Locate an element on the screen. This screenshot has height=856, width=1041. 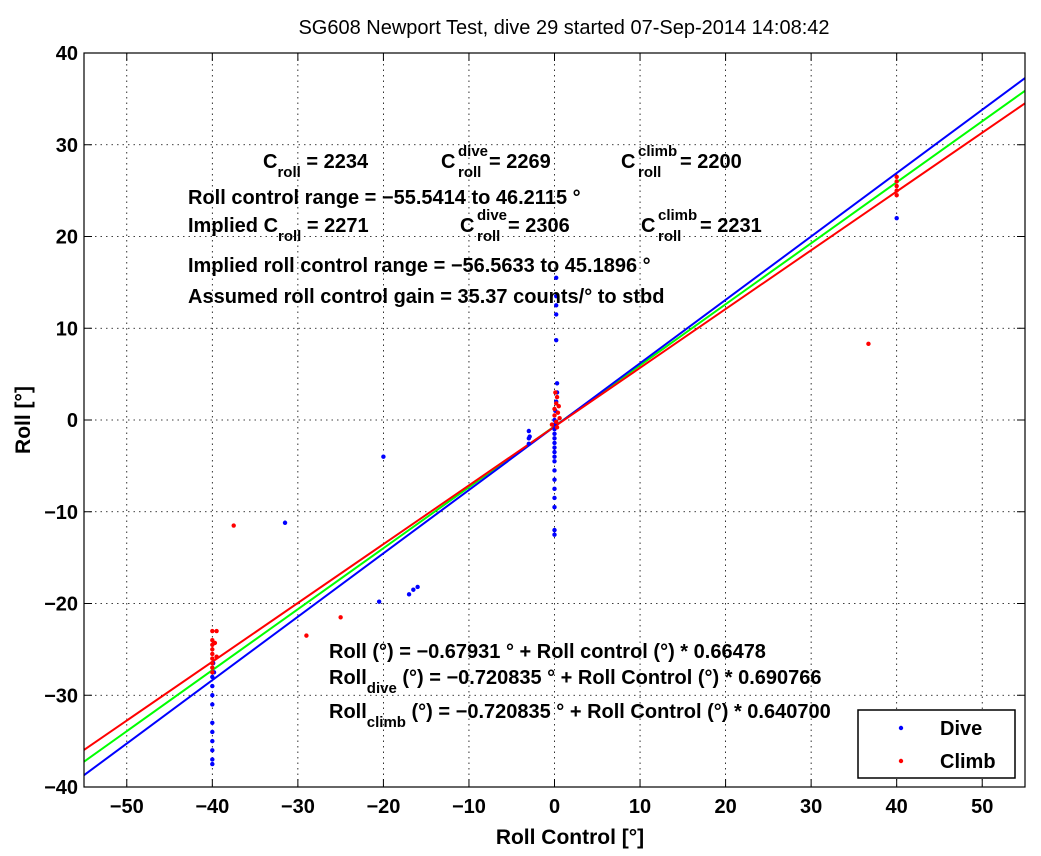
c-roll-value: = 2234 is located at coordinates (335, 162).